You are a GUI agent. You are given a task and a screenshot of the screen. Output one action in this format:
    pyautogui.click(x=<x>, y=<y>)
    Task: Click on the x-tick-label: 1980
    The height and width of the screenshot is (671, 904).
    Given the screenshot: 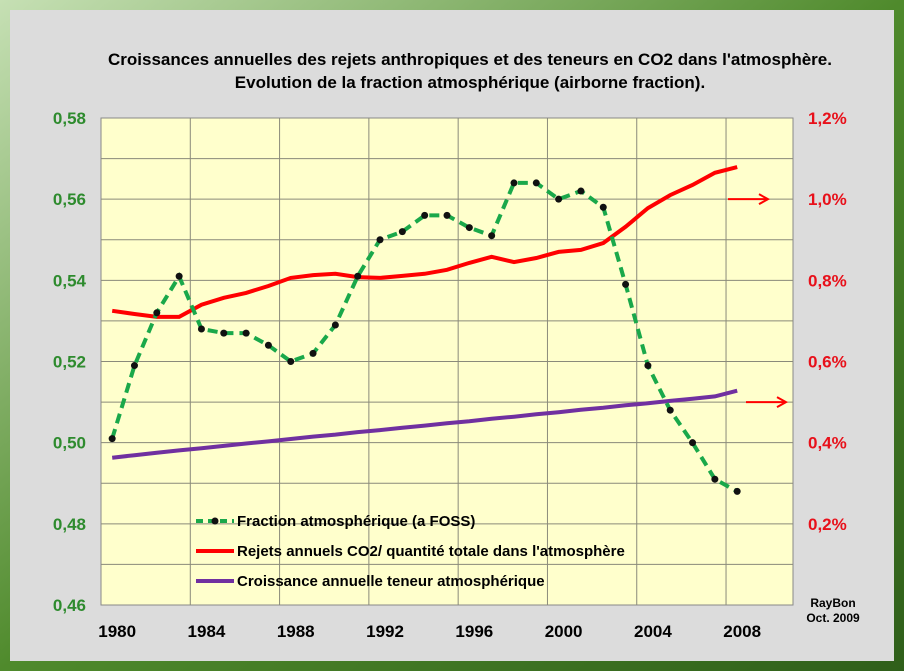 What is the action you would take?
    pyautogui.click(x=117, y=631)
    